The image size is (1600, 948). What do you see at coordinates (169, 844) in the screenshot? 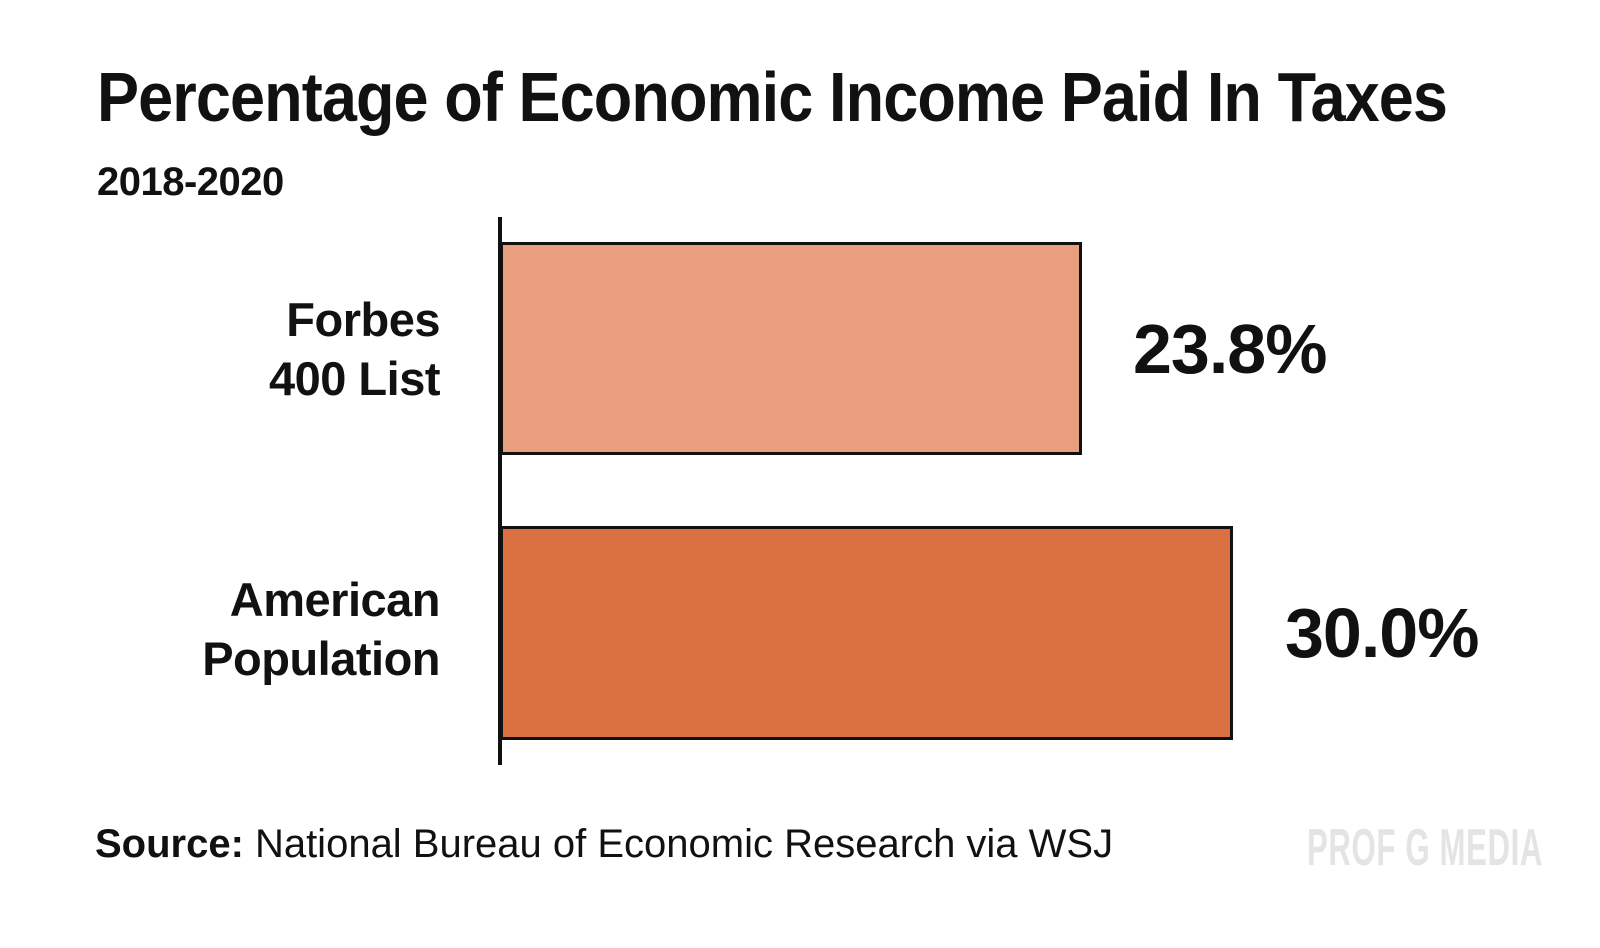
I see `source-note-label: Source:` at bounding box center [169, 844].